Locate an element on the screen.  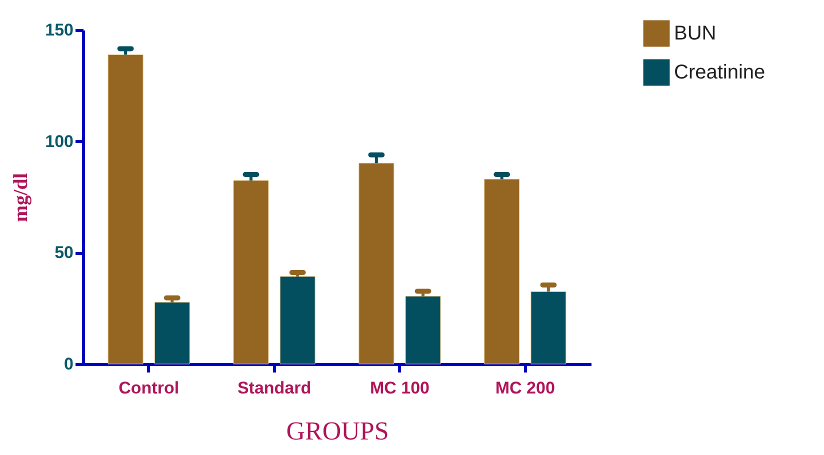
x-tick-label: MC 100 is located at coordinates (400, 388).